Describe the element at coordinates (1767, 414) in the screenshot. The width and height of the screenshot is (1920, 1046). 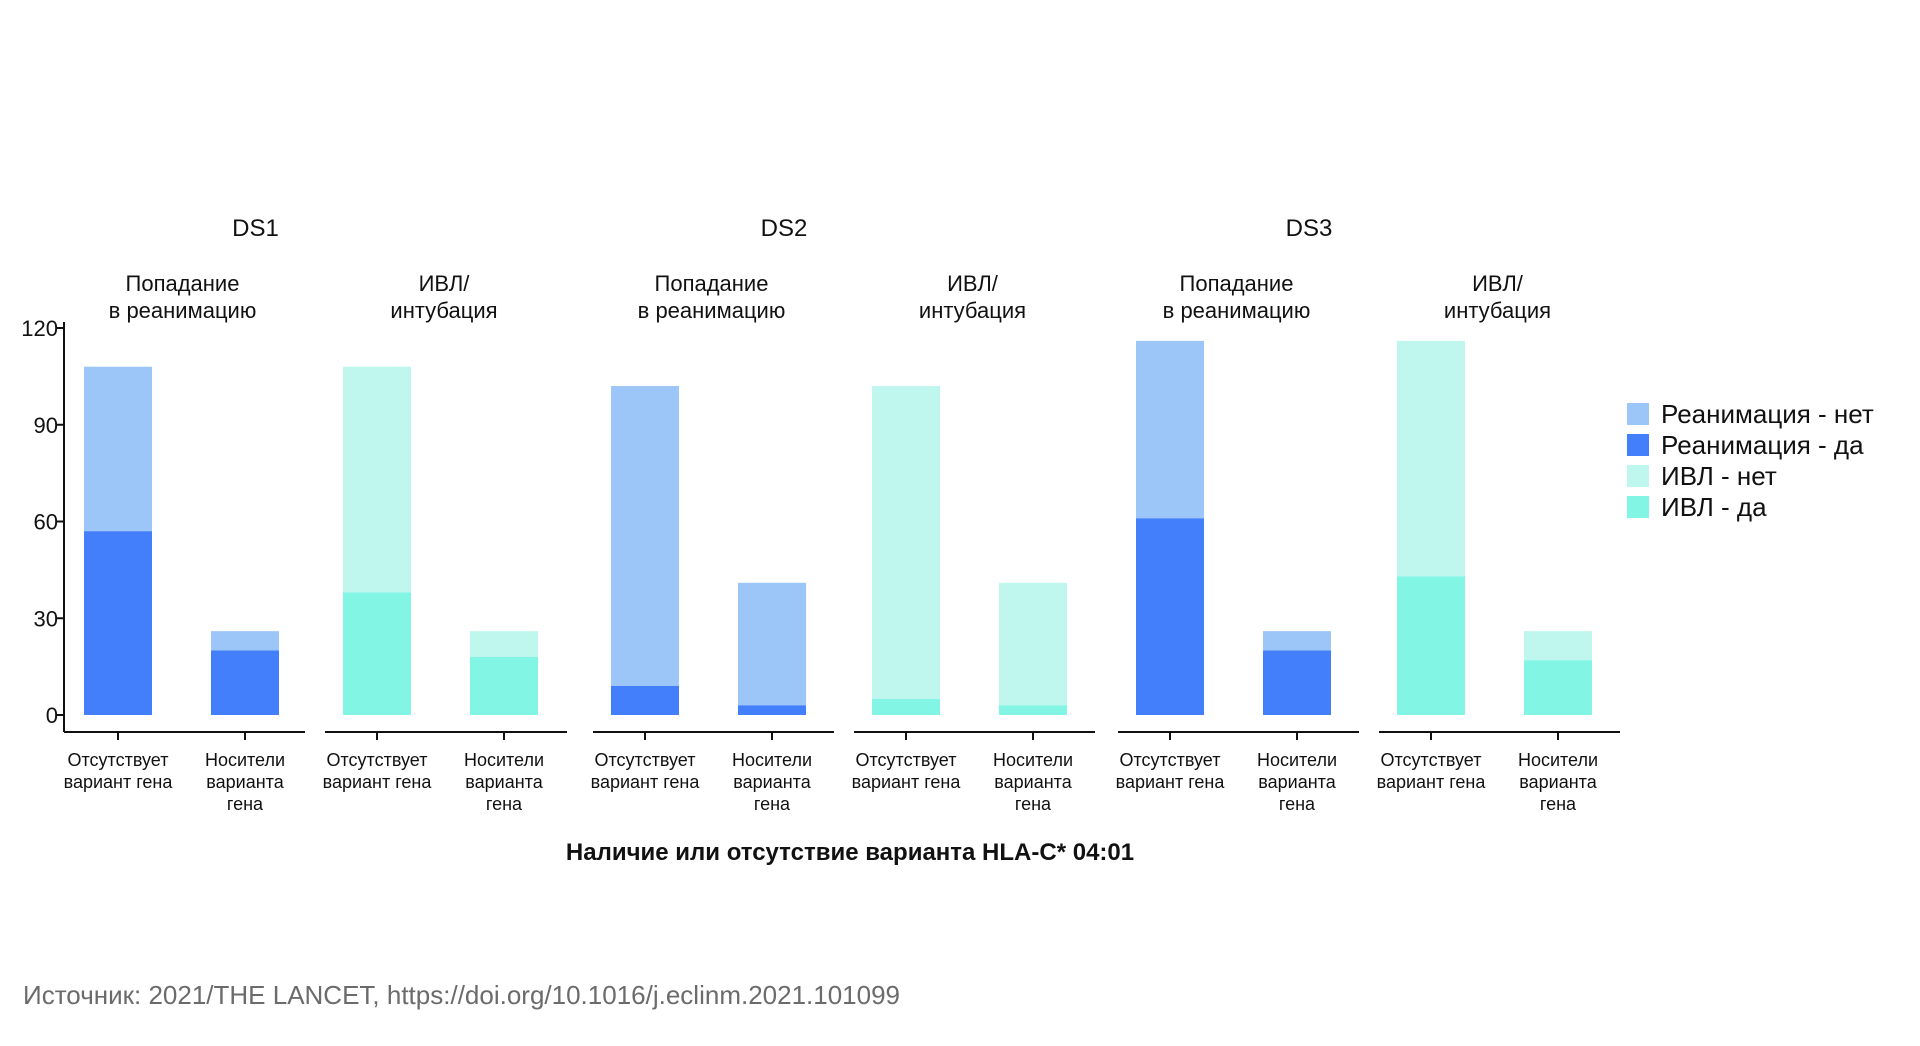
I see `legend-label: Реанимация - нет` at that location.